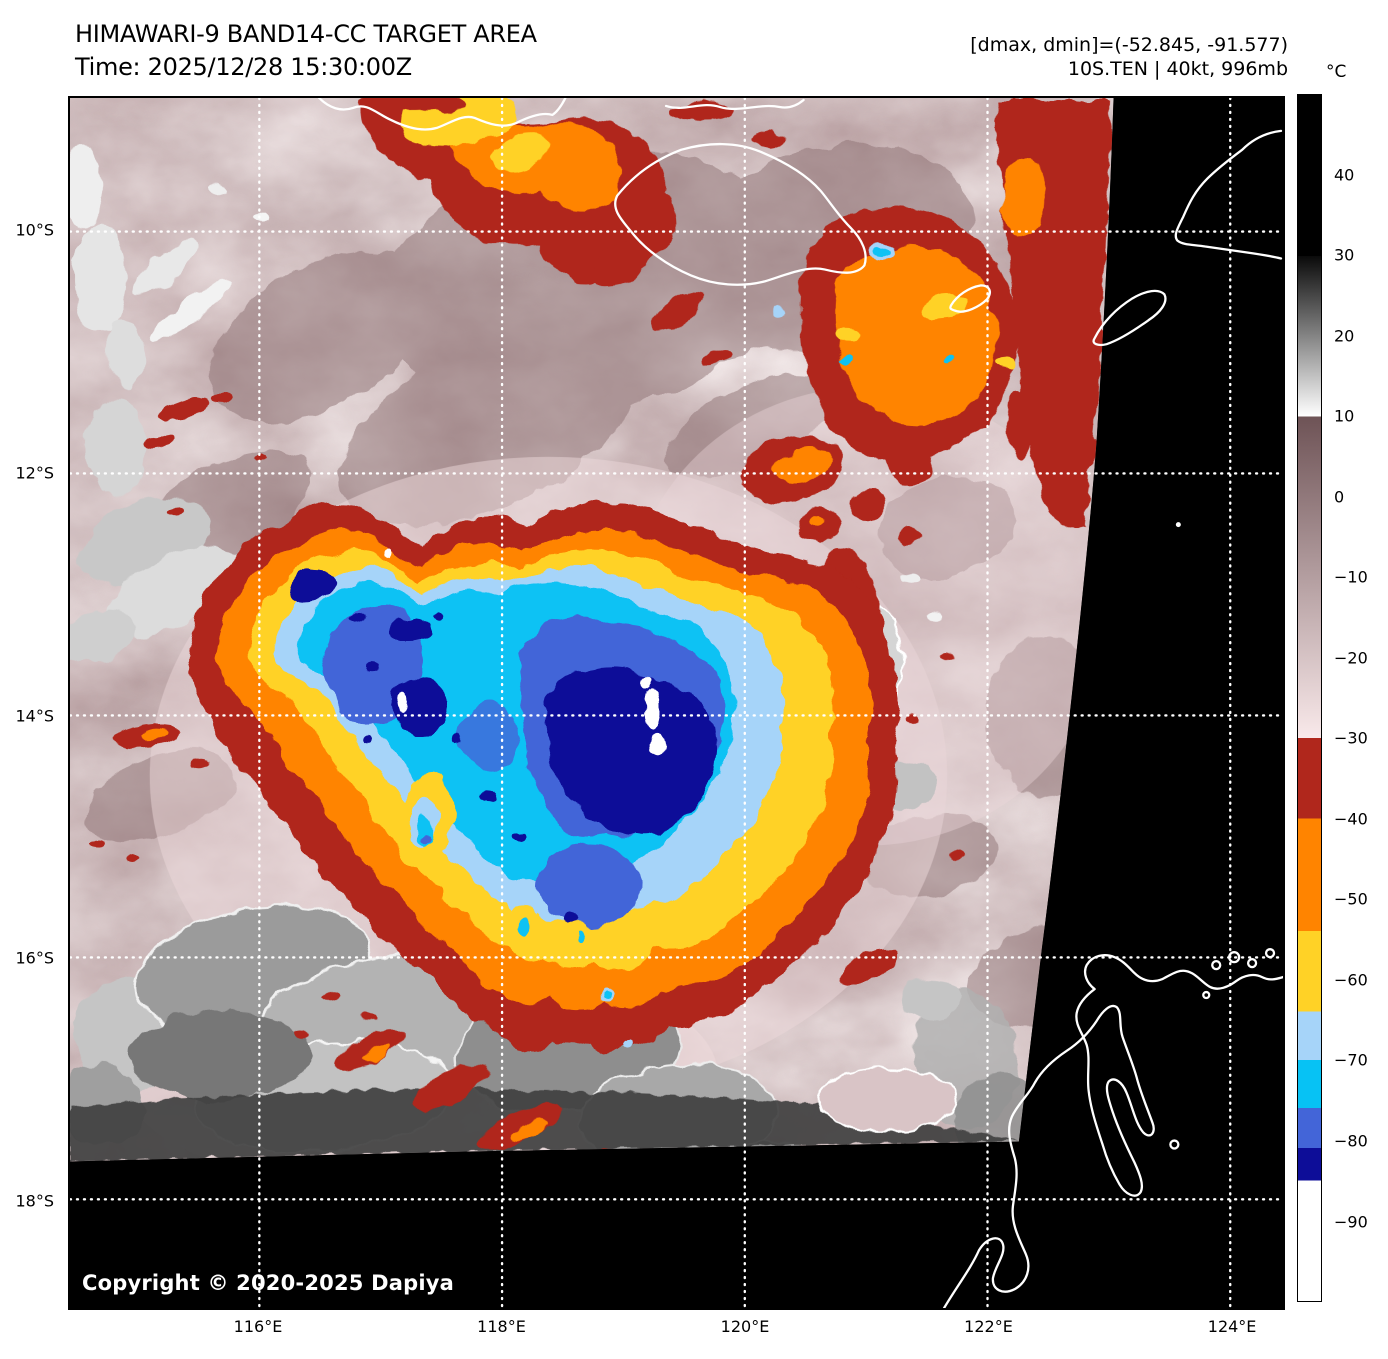 The width and height of the screenshot is (1388, 1359). I want to click on longitude-tick-label: 116°E, so click(258, 1326).